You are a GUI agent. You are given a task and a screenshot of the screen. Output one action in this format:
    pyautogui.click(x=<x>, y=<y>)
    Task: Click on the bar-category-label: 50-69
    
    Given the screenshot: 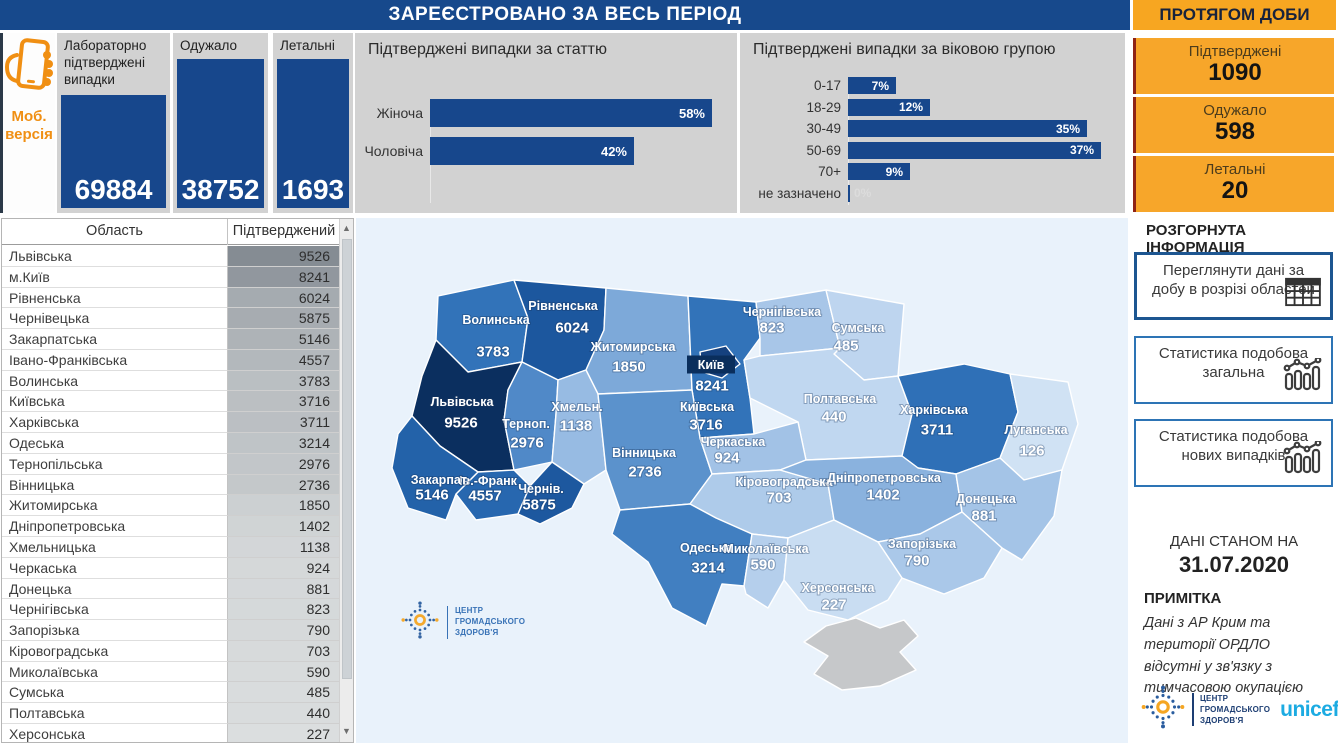 What is the action you would take?
    pyautogui.click(x=823, y=150)
    